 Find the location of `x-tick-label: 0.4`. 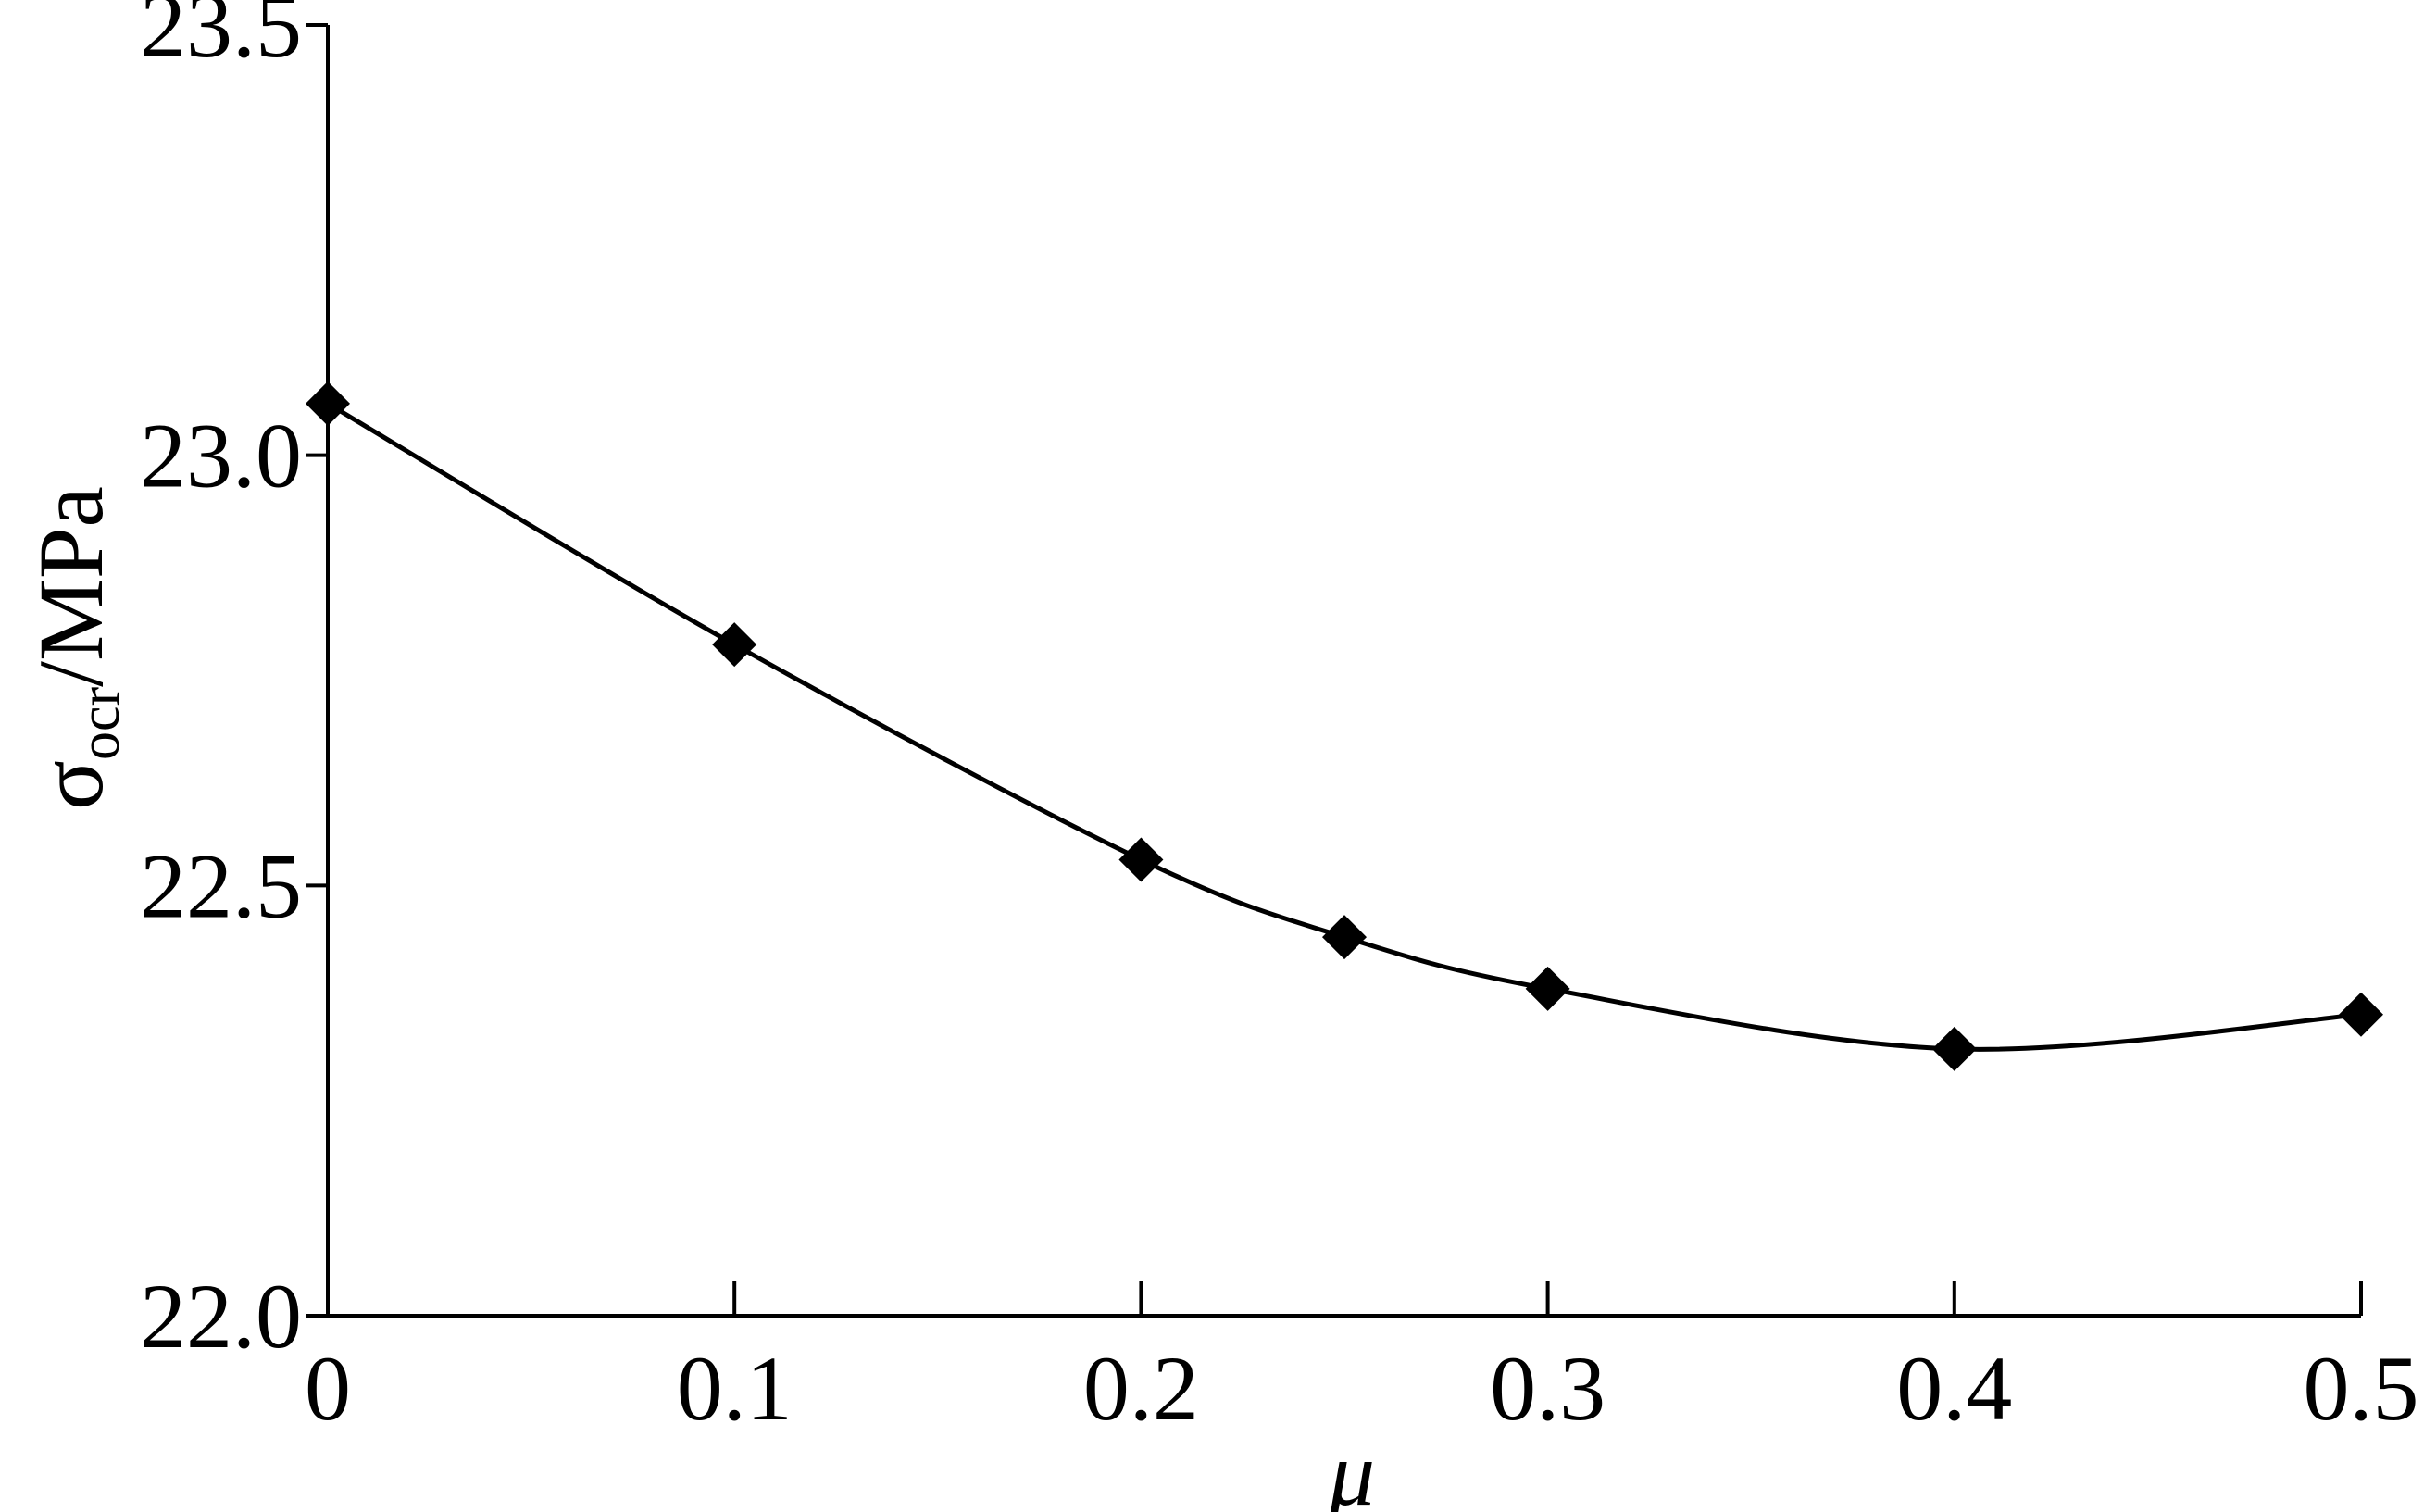

x-tick-label: 0.4 is located at coordinates (1954, 1389).